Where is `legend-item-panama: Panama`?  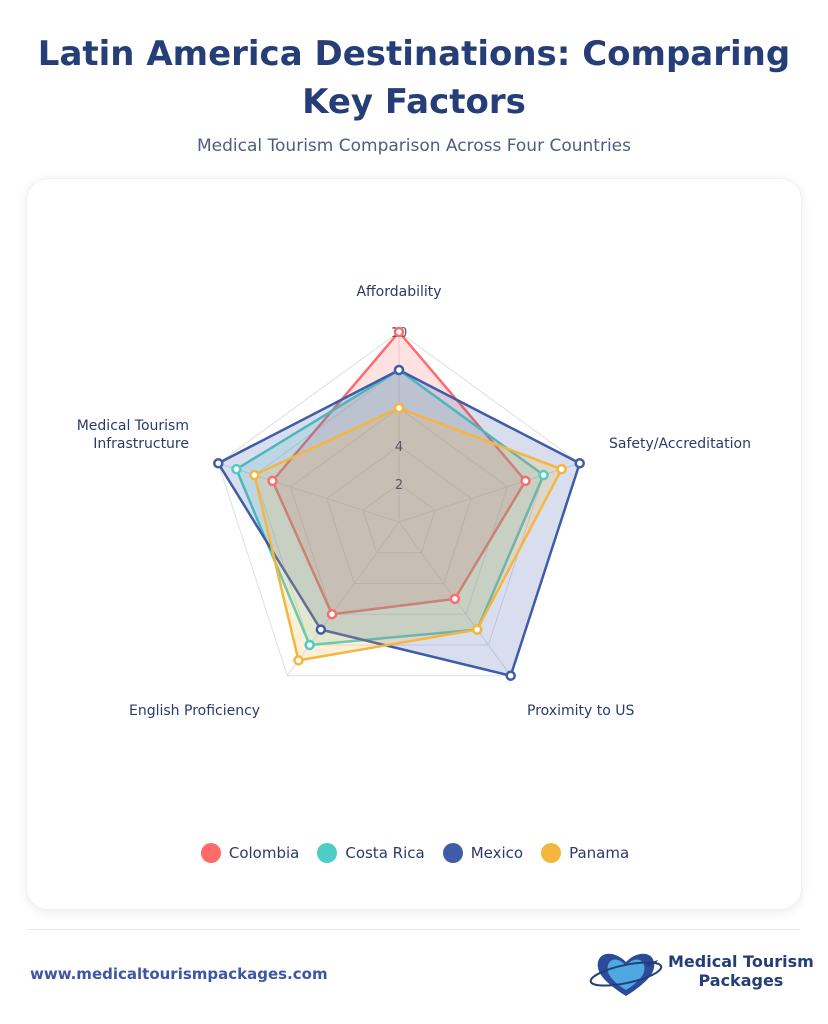
legend-item-panama: Panama is located at coordinates (585, 853).